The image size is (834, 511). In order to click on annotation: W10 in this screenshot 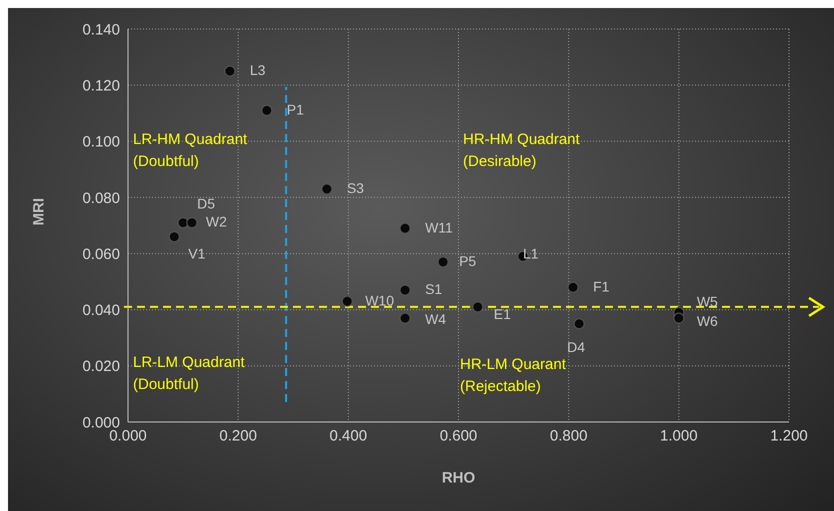, I will do `click(379, 300)`.